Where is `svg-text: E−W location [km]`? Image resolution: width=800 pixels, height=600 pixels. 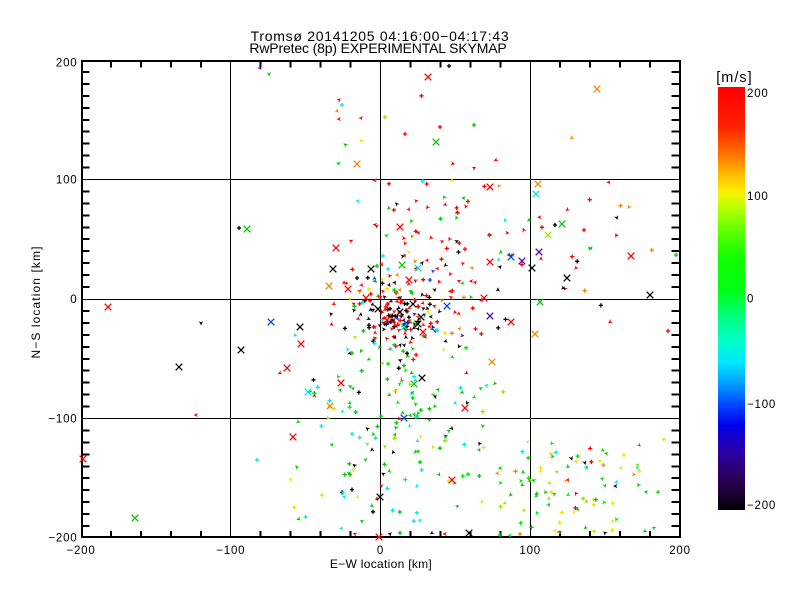 svg-text: E−W location [km] is located at coordinates (381, 564).